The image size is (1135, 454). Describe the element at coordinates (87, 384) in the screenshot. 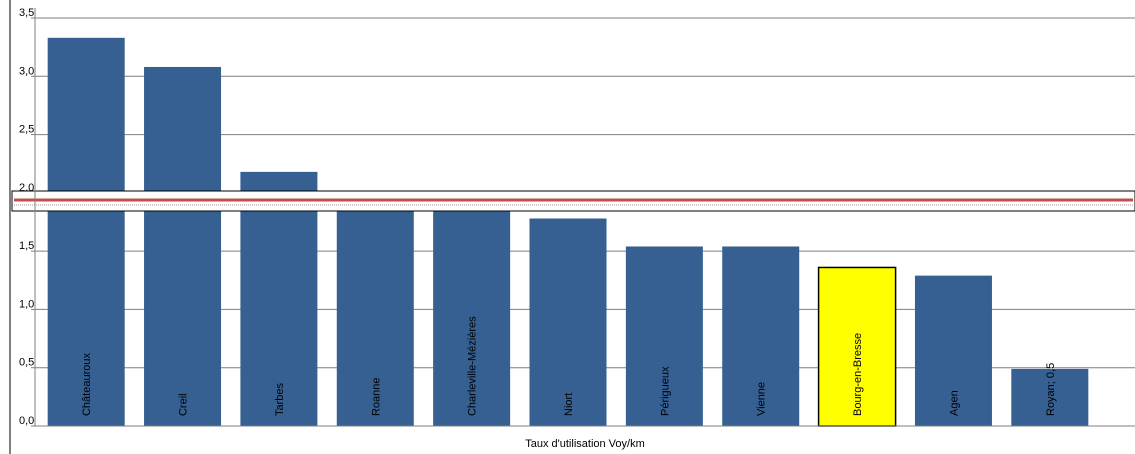

I see `bar-category-label: Châteauroux` at that location.